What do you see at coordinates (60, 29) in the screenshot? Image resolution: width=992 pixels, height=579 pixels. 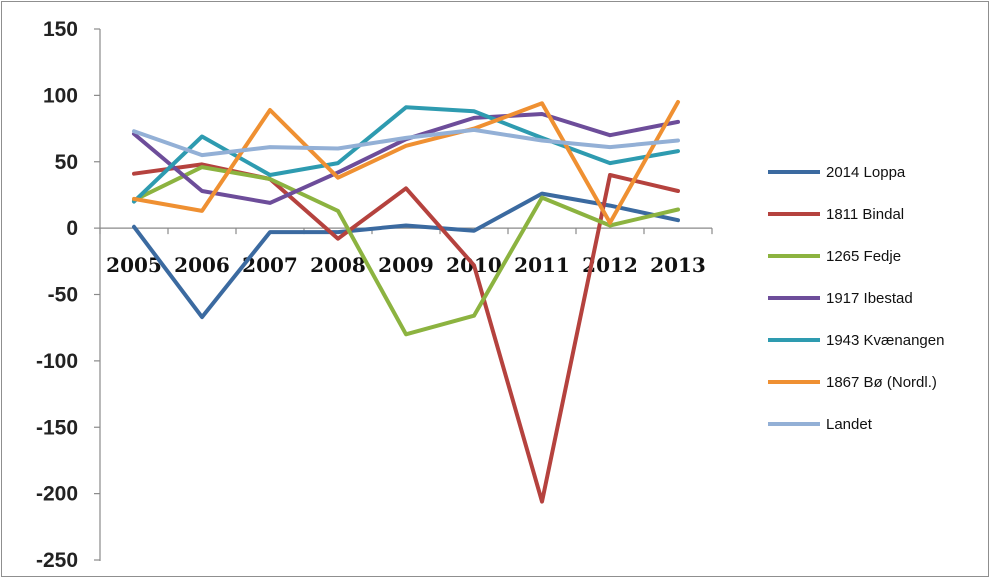 I see `y-tick-label: 150` at bounding box center [60, 29].